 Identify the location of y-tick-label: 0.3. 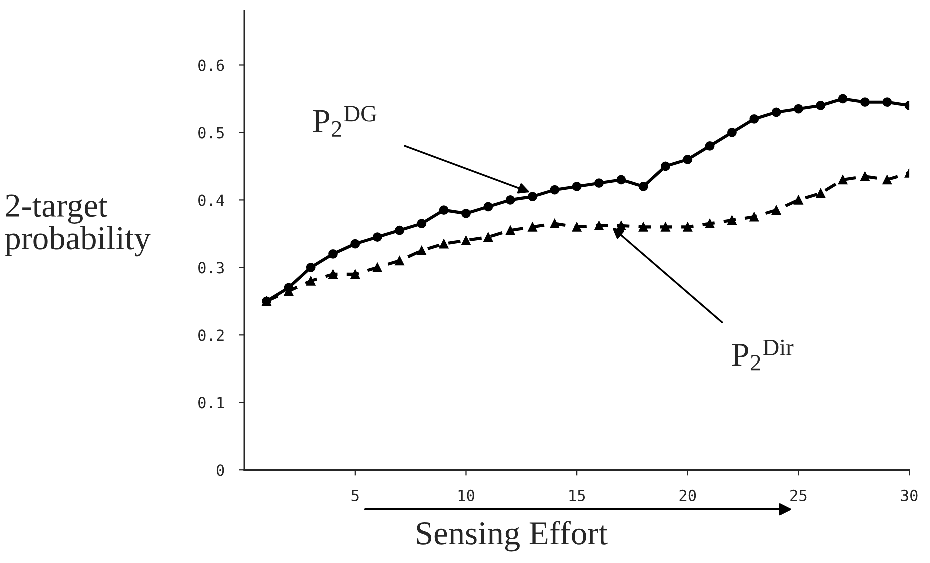
(211, 268).